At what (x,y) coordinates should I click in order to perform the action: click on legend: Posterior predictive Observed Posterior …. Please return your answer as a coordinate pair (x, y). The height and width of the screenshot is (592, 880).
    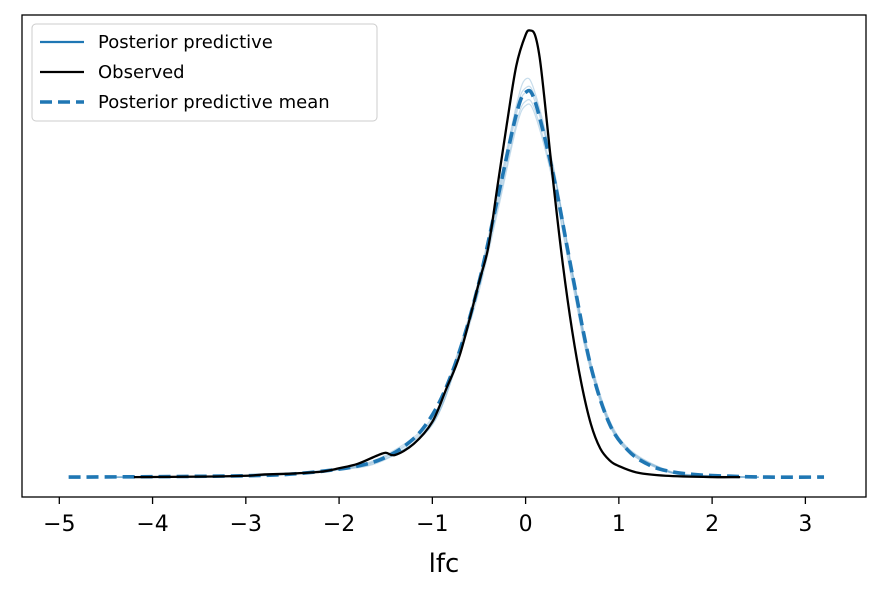
    Looking at the image, I should click on (204, 72).